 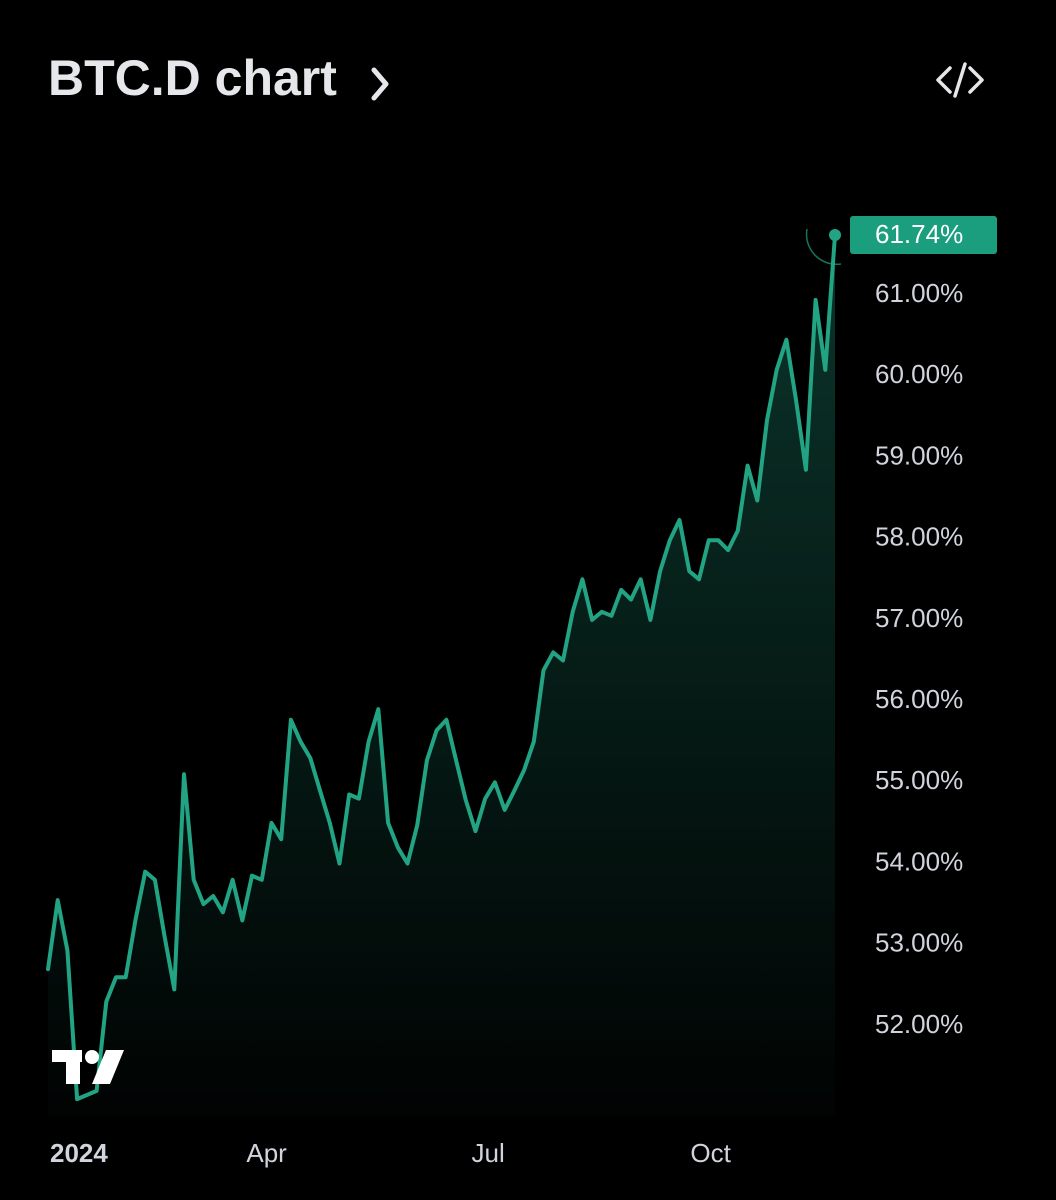 I want to click on price-badge, so click(x=923, y=234).